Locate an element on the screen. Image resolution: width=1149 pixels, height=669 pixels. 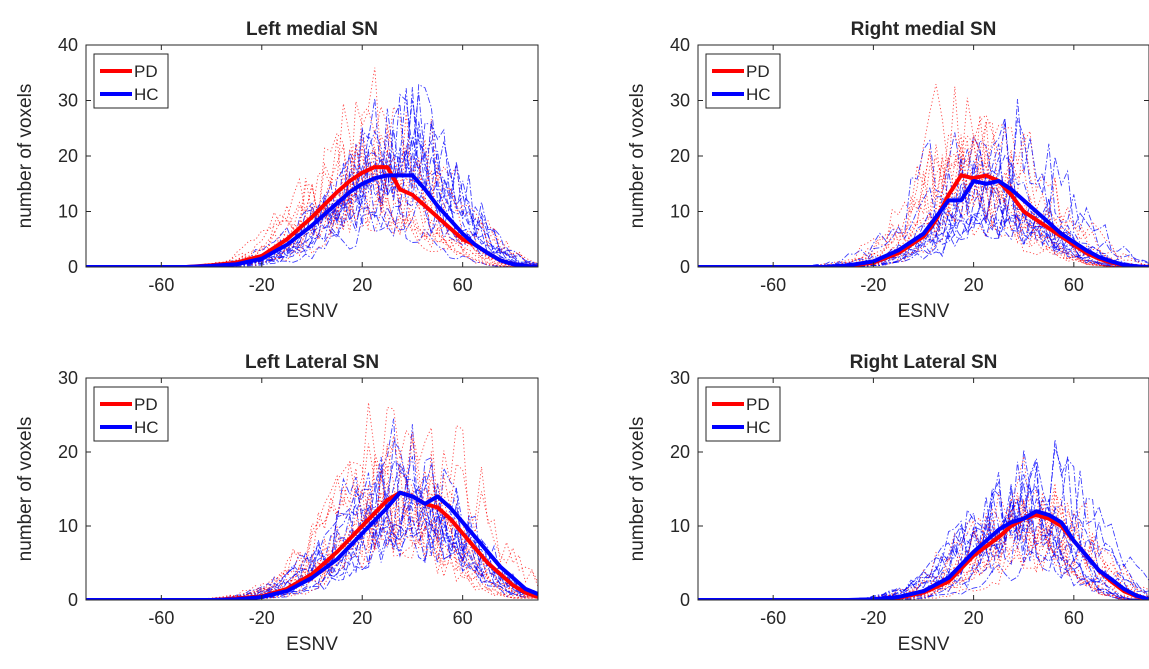
x-tick-label: 20 is located at coordinates (974, 285).